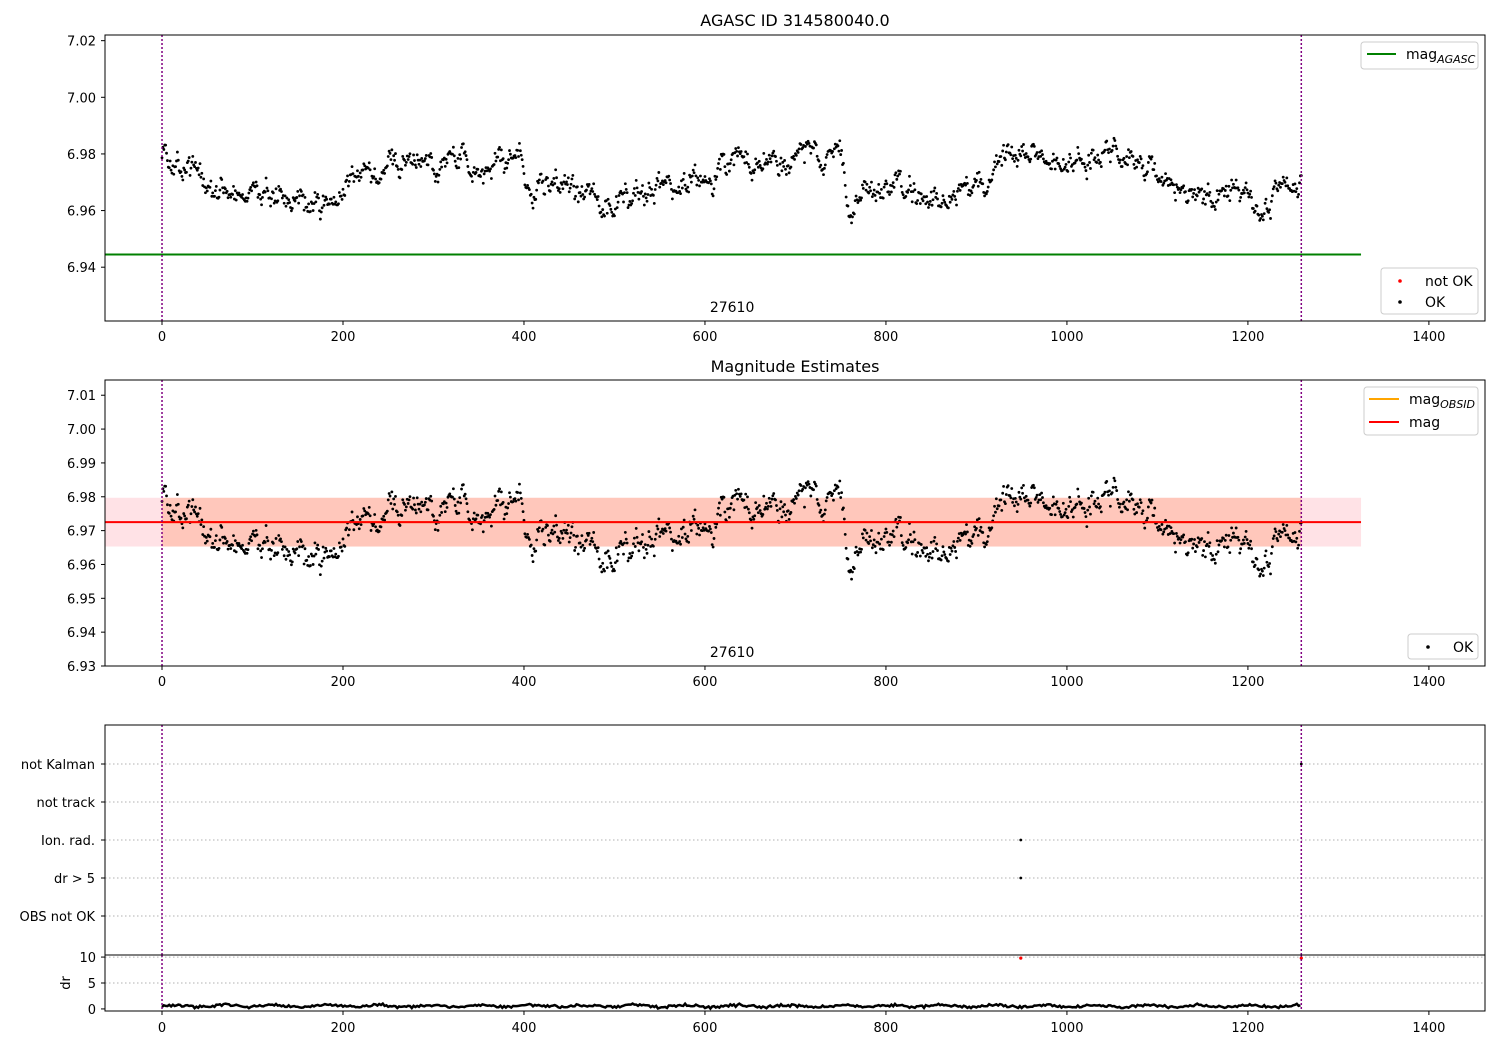  I want to click on flag-point, so click(1301, 764).